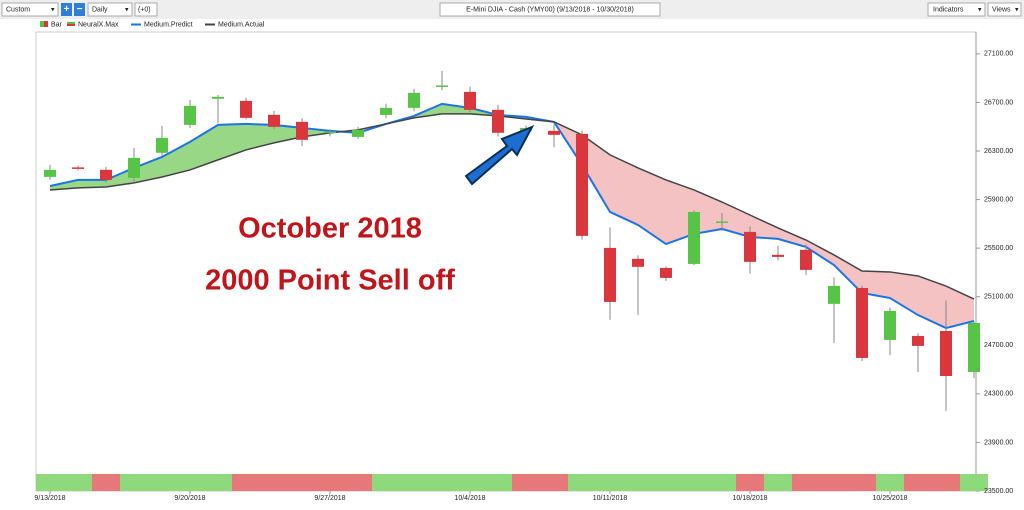 The image size is (1024, 510). What do you see at coordinates (499, 155) in the screenshot?
I see `pointer-arrow` at bounding box center [499, 155].